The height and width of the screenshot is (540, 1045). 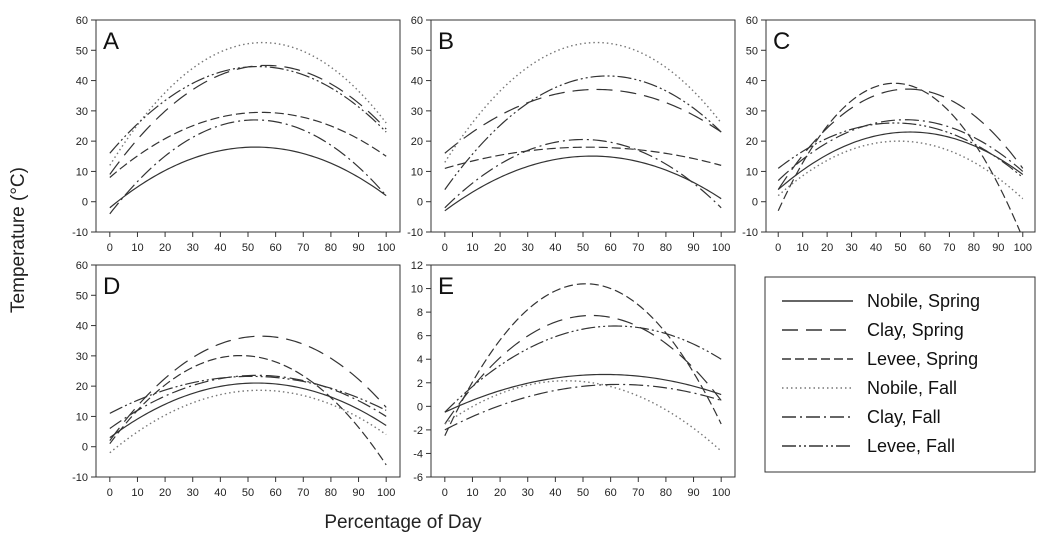 What do you see at coordinates (583, 493) in the screenshot?
I see `x-tick-label: 50` at bounding box center [583, 493].